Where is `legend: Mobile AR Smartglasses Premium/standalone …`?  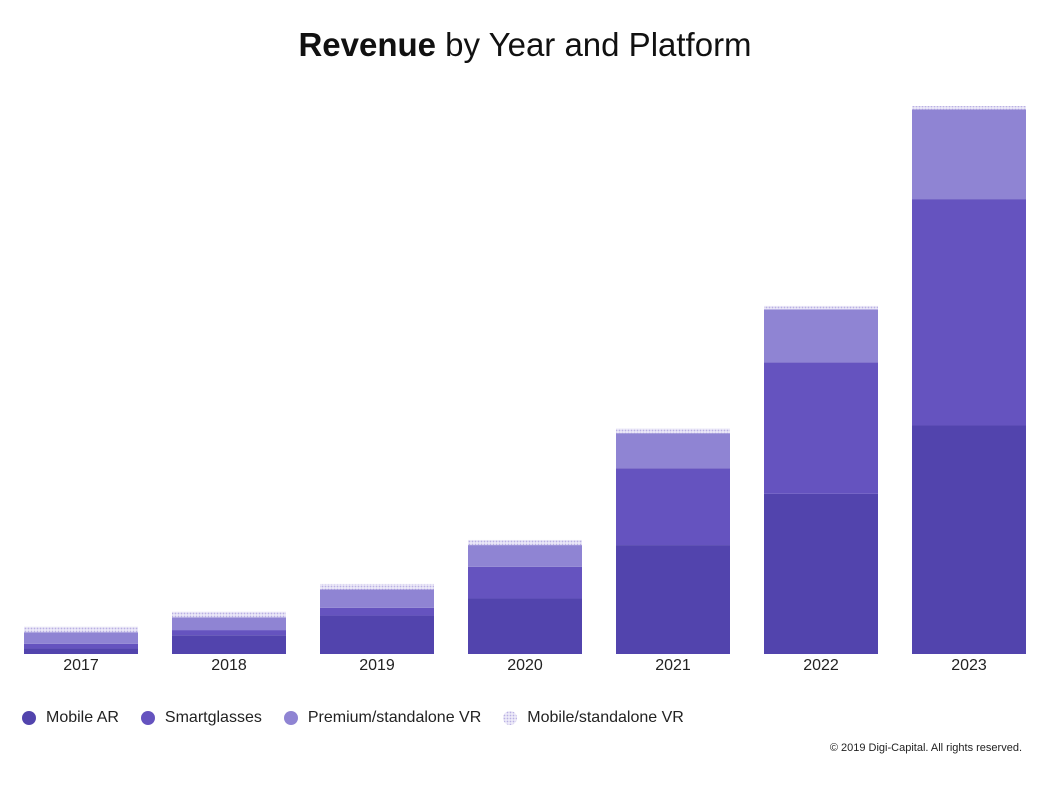 legend: Mobile AR Smartglasses Premium/standalone … is located at coordinates (353, 718).